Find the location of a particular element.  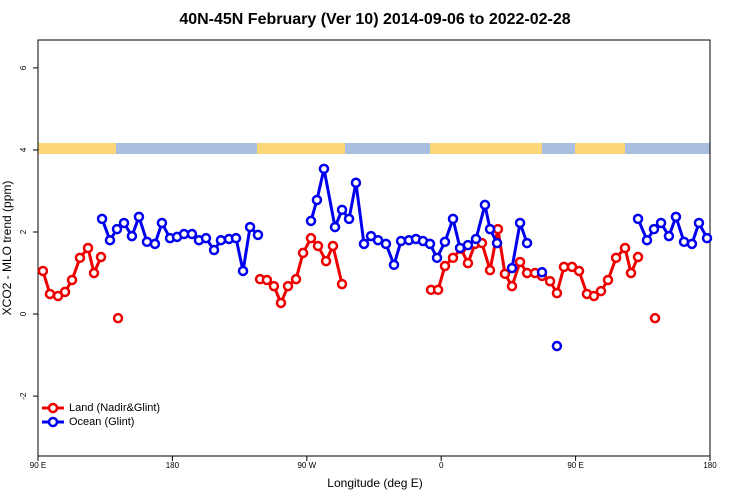

x-axis-label: Longitude (deg E) is located at coordinates (374, 483).